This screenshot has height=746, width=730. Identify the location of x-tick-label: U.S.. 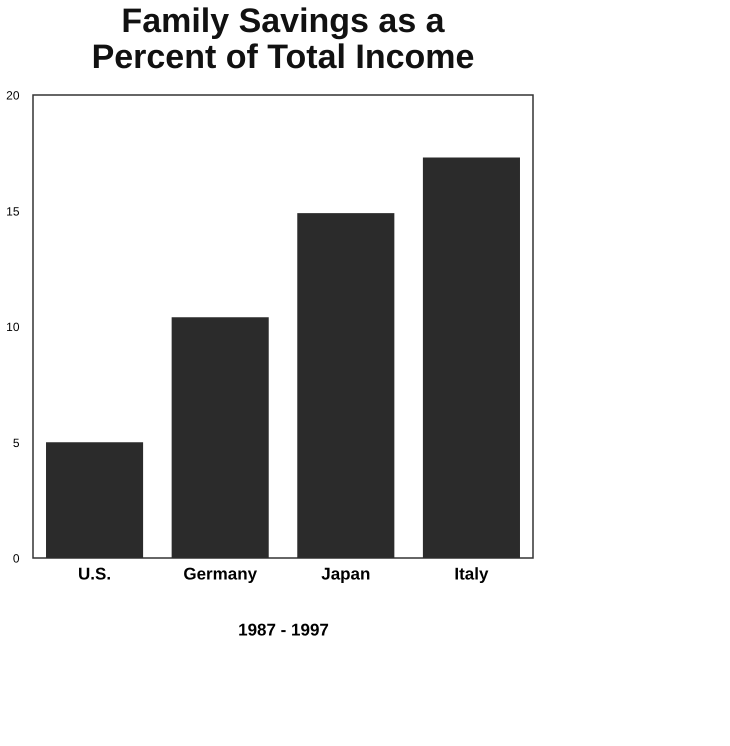
(95, 574).